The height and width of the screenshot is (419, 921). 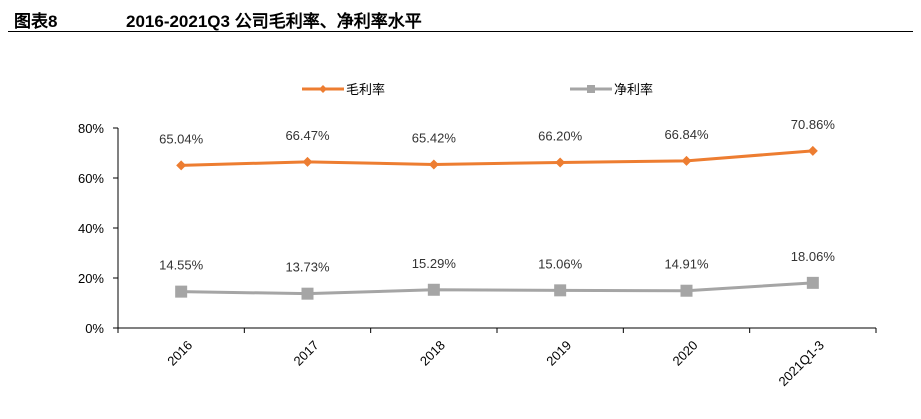 I want to click on data-label: 13.73%, so click(x=307, y=267).